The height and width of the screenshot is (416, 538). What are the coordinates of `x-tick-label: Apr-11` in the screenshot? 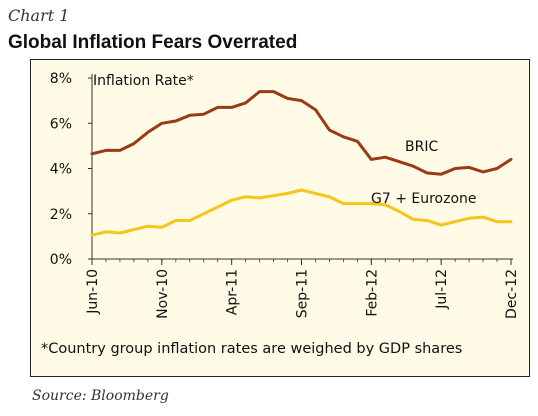 It's located at (233, 292).